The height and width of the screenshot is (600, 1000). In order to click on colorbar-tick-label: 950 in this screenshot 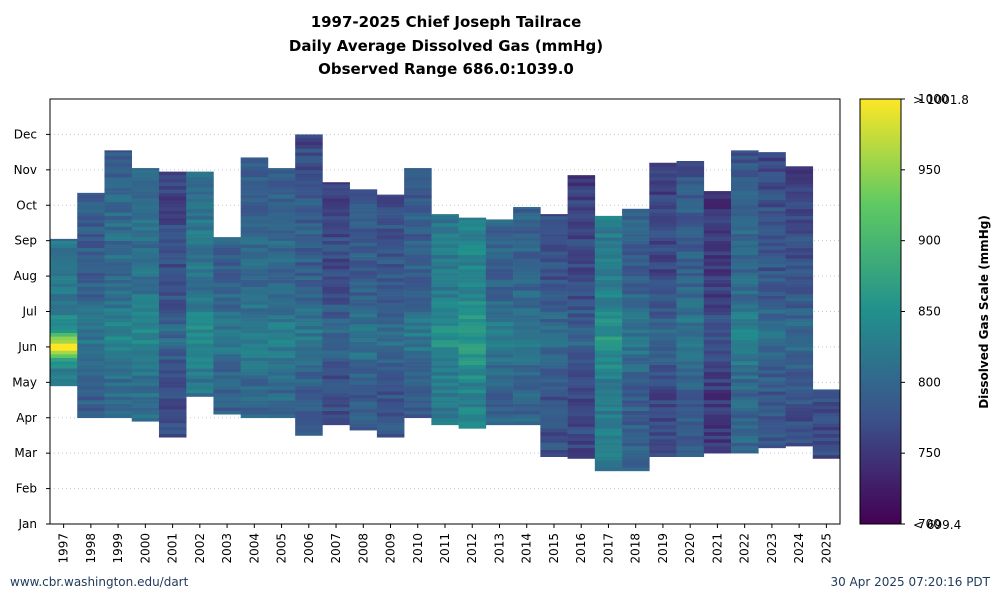, I will do `click(929, 170)`.